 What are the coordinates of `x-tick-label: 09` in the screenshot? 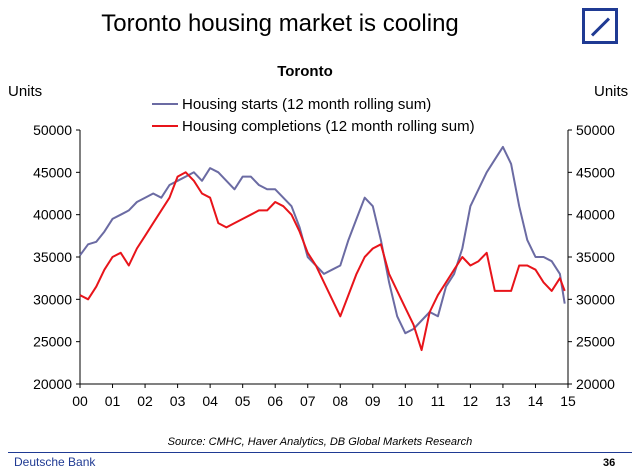 It's located at (373, 401).